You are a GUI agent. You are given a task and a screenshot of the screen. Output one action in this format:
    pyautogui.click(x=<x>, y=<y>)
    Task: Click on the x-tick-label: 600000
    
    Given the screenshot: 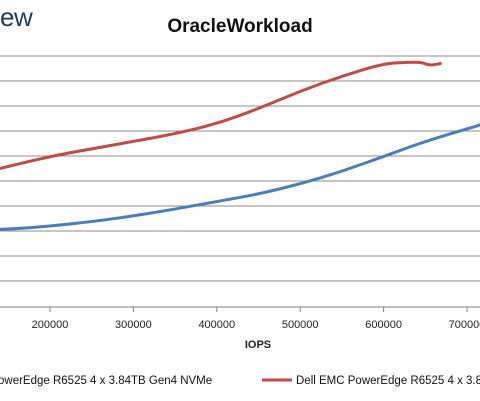 What is the action you would take?
    pyautogui.click(x=383, y=325)
    